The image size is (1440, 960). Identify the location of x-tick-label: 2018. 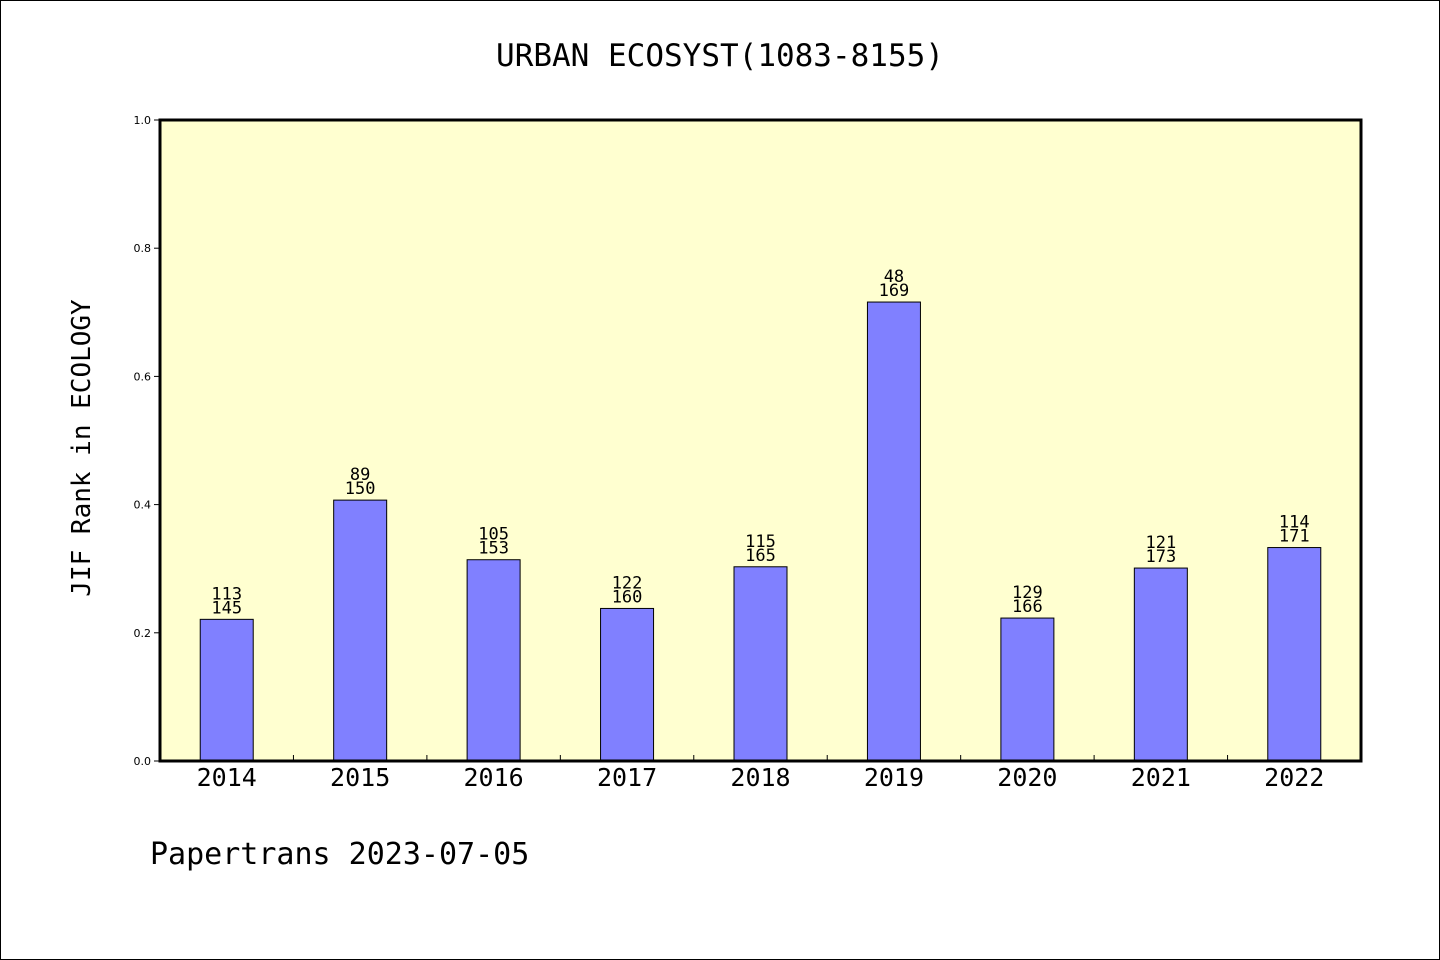
(760, 777).